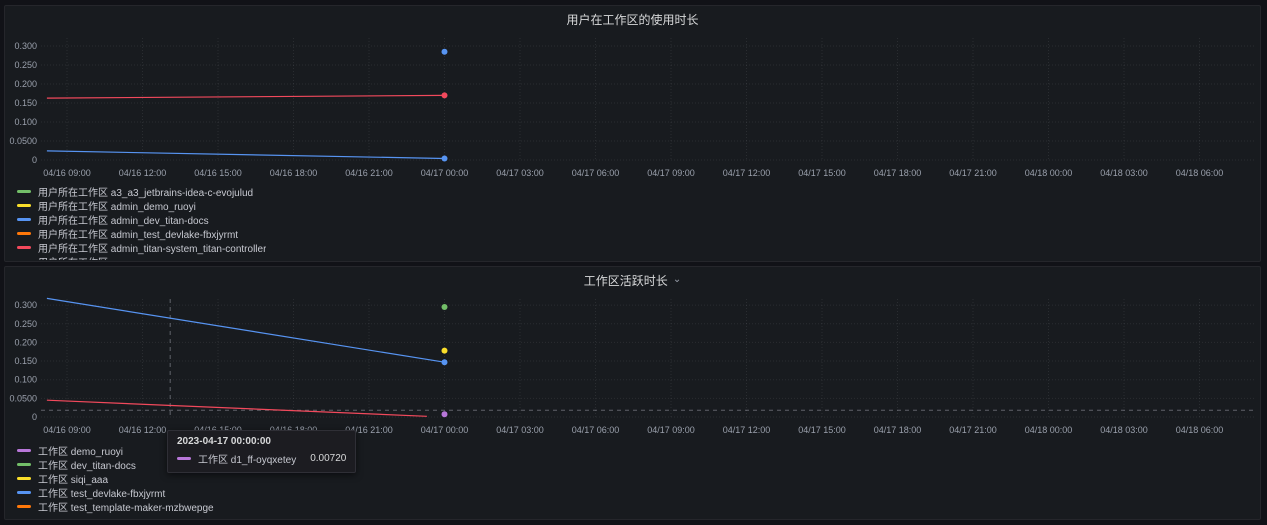 The height and width of the screenshot is (525, 1267). I want to click on panel-title: 工作区活跃时长 ⌄, so click(632, 280).